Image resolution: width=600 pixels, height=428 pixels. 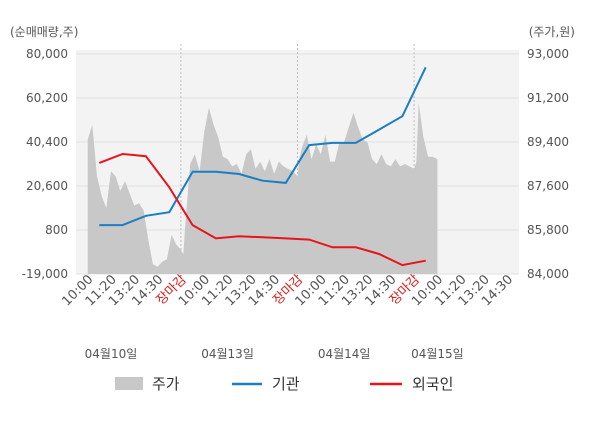 What do you see at coordinates (45, 274) in the screenshot?
I see `left-y-tick-label: -19,000` at bounding box center [45, 274].